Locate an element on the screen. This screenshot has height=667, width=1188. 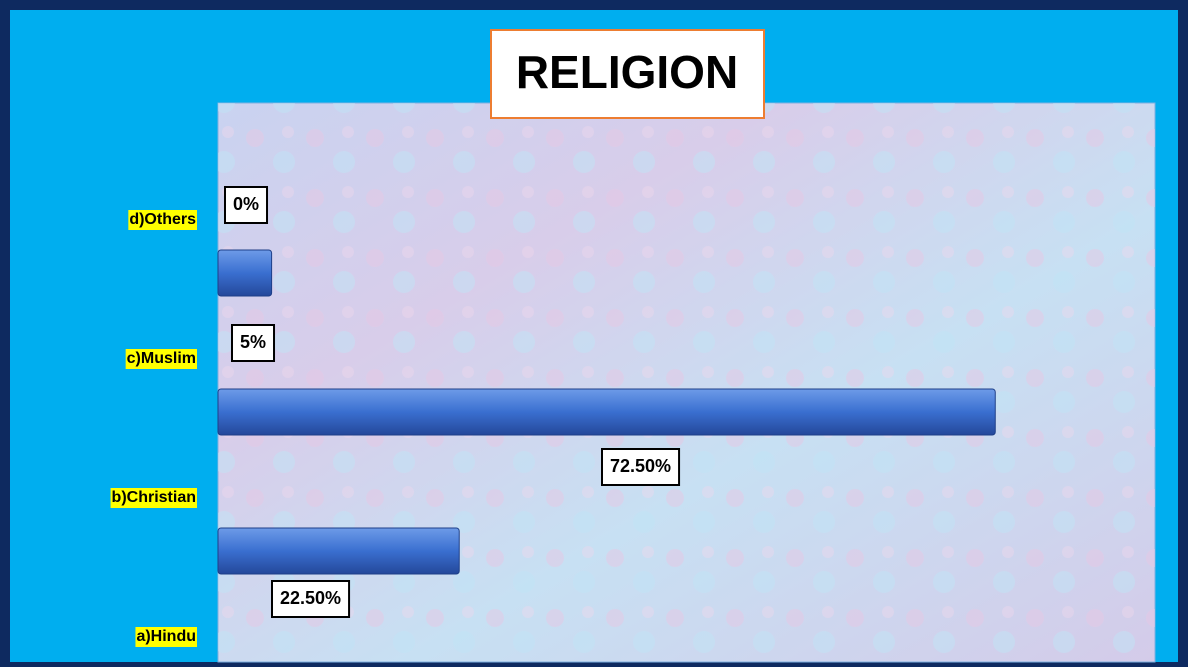
y-tick-label: a)Hindu is located at coordinates (166, 636).